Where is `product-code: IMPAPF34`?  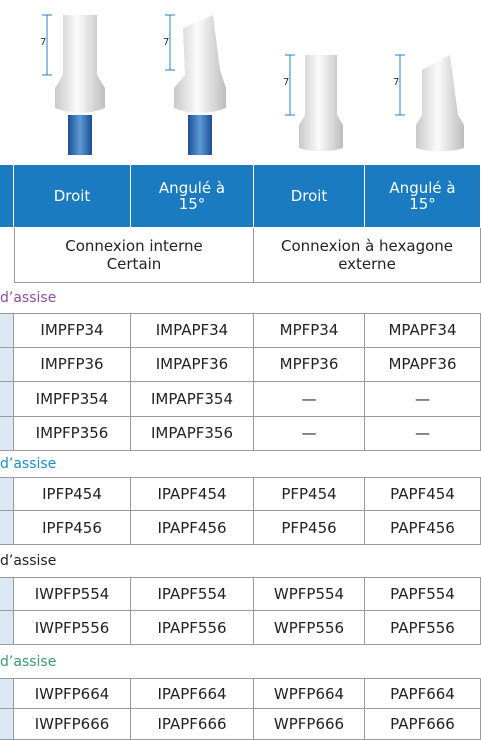 product-code: IMPAPF34 is located at coordinates (192, 330).